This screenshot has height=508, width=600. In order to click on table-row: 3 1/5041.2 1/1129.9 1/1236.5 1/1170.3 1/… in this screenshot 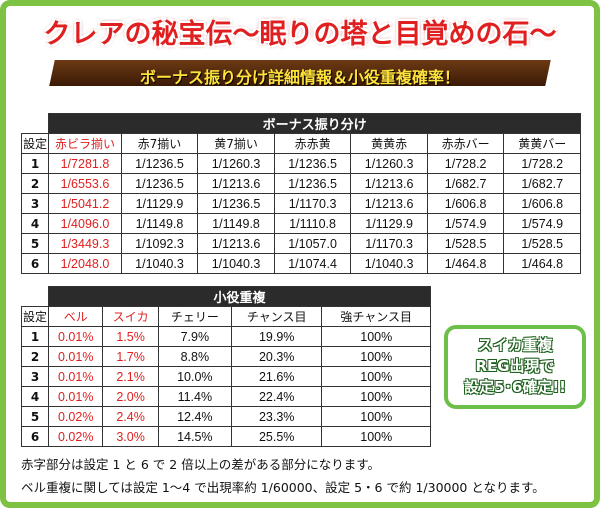, I will do `click(300, 203)`.